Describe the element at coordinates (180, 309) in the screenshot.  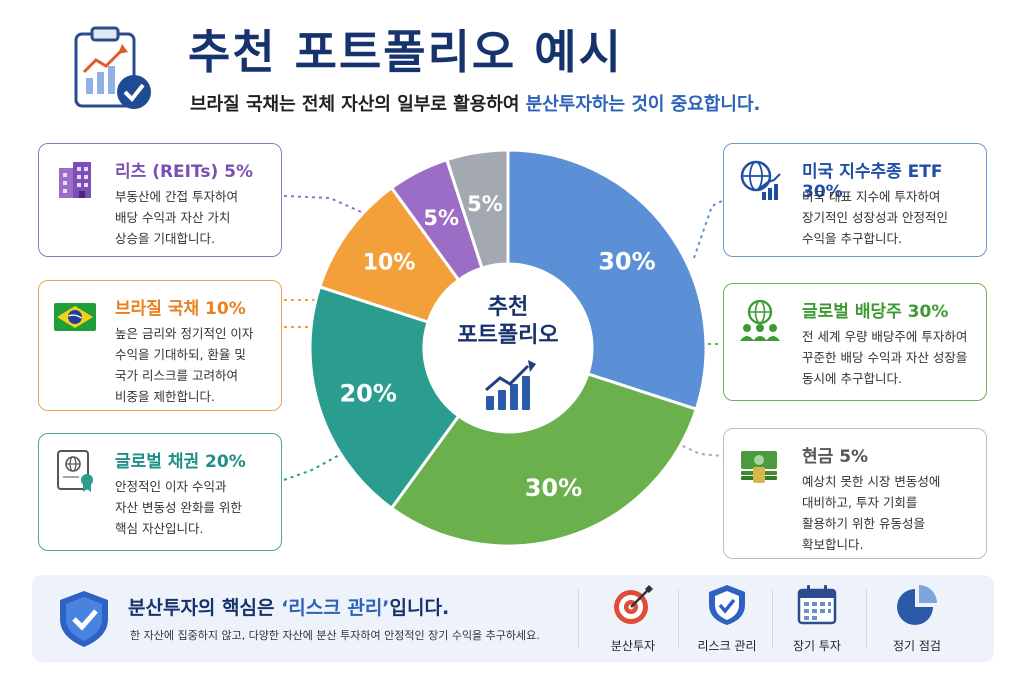
I see `card-title: 브라질 국채 10%` at that location.